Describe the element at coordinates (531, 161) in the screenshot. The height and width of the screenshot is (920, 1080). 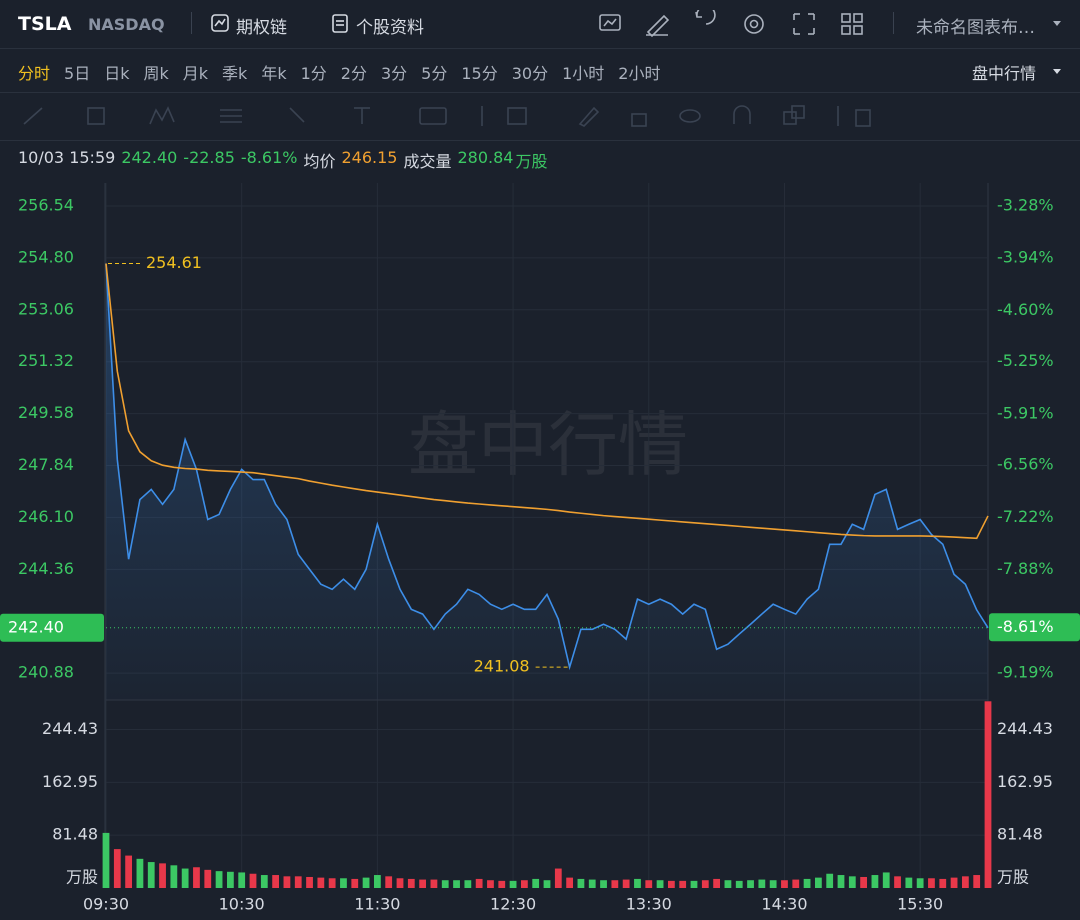
I see `volume-unit: 万股` at that location.